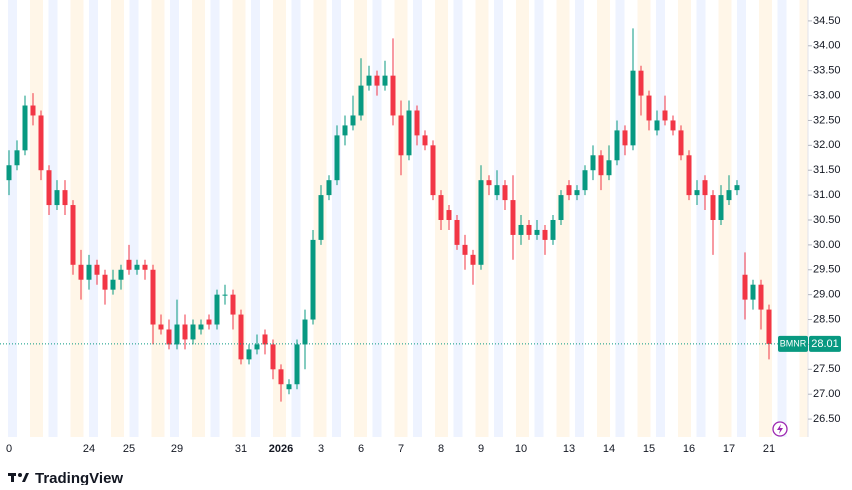  What do you see at coordinates (89, 449) in the screenshot?
I see `x-tick-label: 24` at bounding box center [89, 449].